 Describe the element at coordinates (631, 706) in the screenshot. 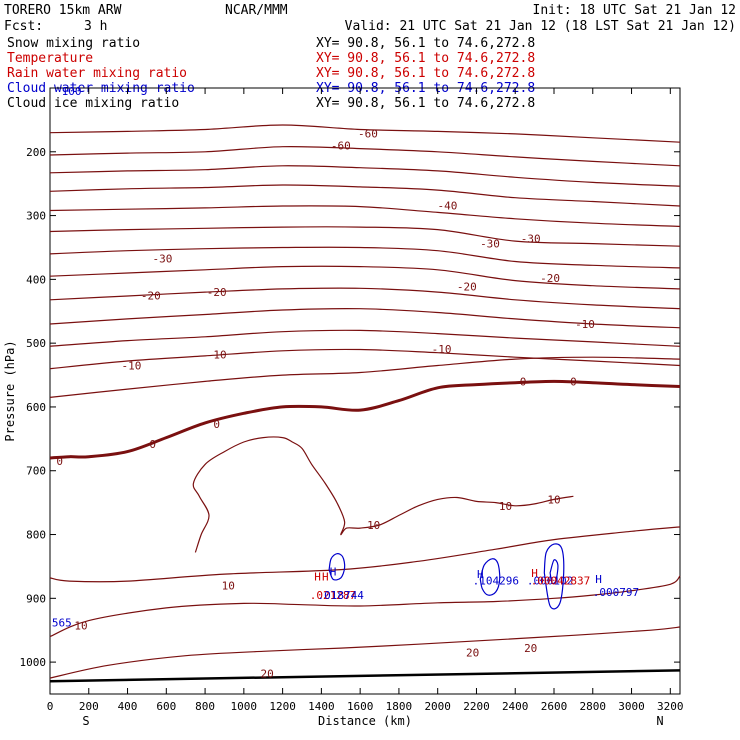

I see `x-tick-label: 3000` at that location.